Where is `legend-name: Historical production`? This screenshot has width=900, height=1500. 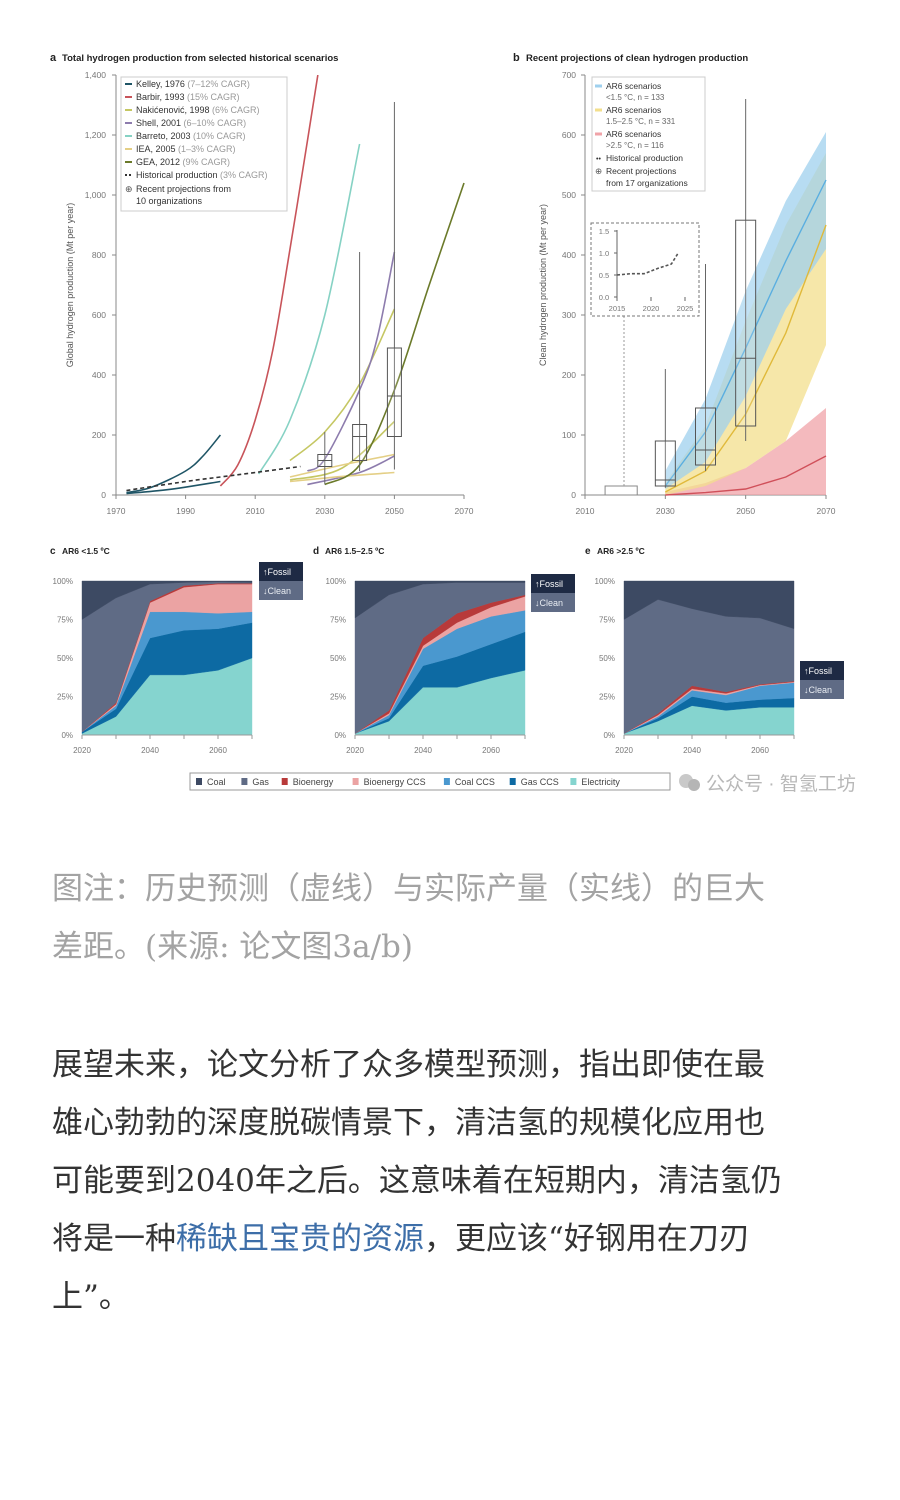 legend-name: Historical production is located at coordinates (178, 175).